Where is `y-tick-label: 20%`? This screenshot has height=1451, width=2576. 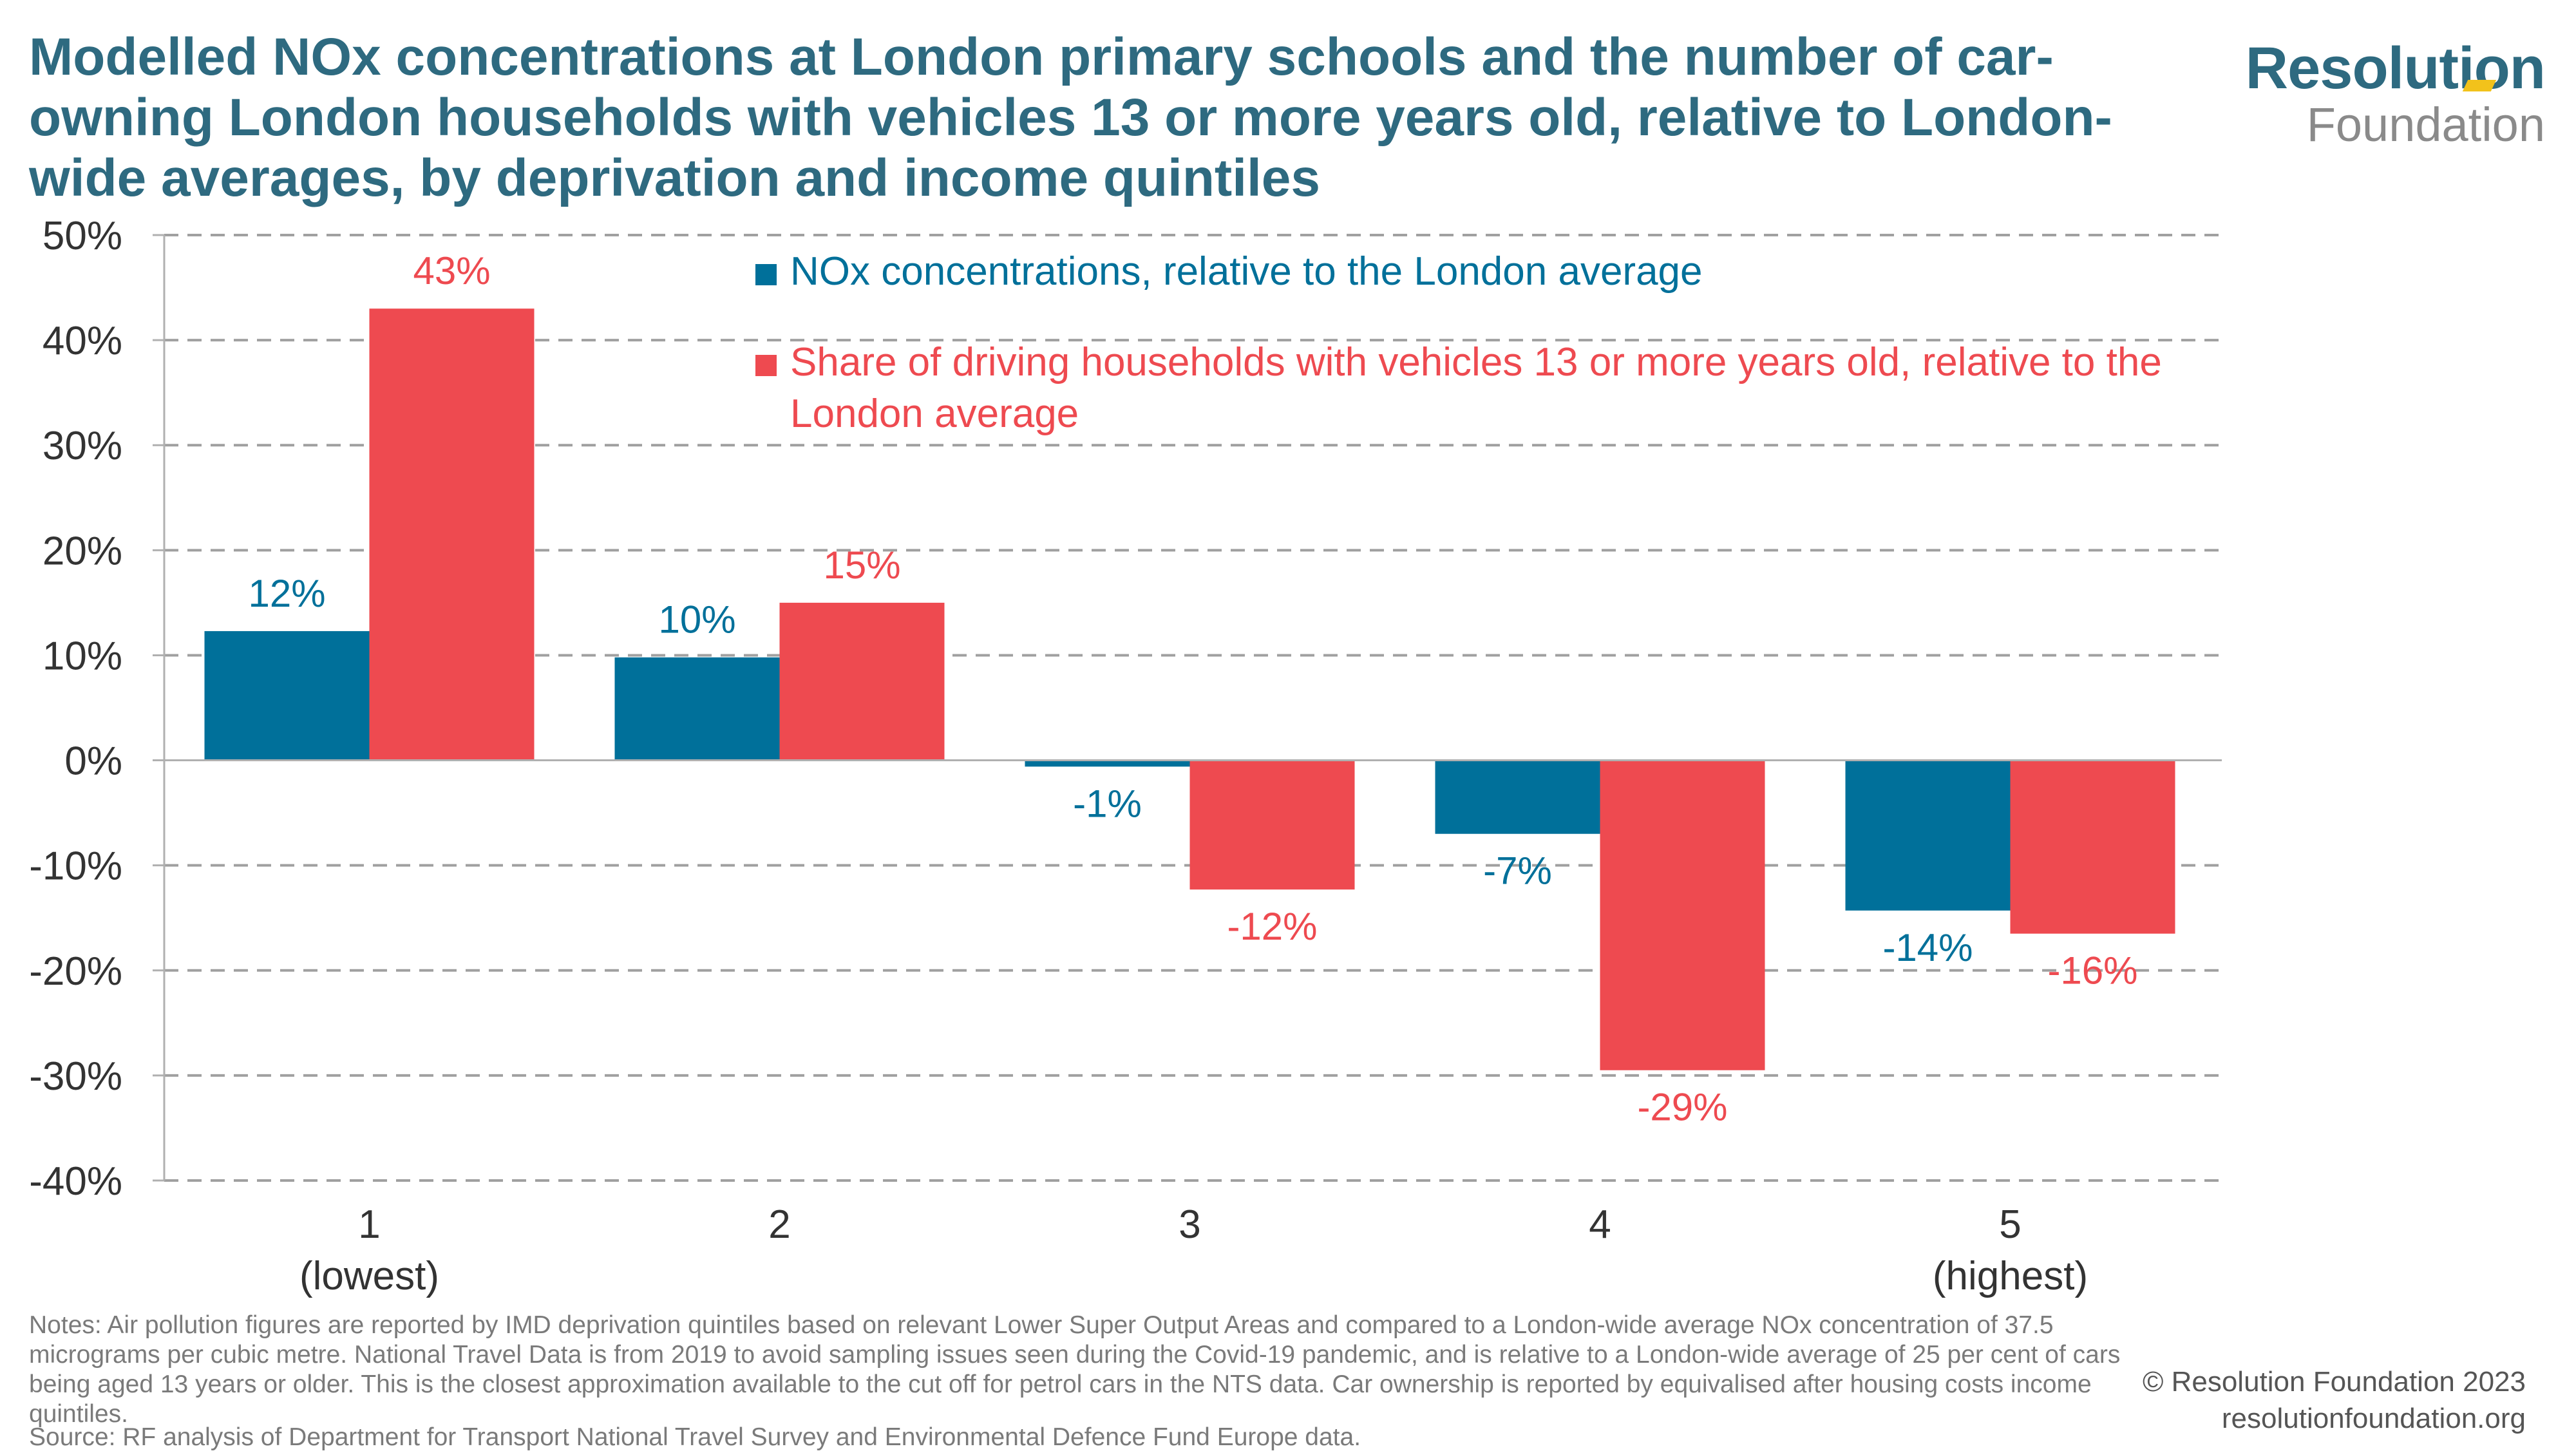 y-tick-label: 20% is located at coordinates (83, 551).